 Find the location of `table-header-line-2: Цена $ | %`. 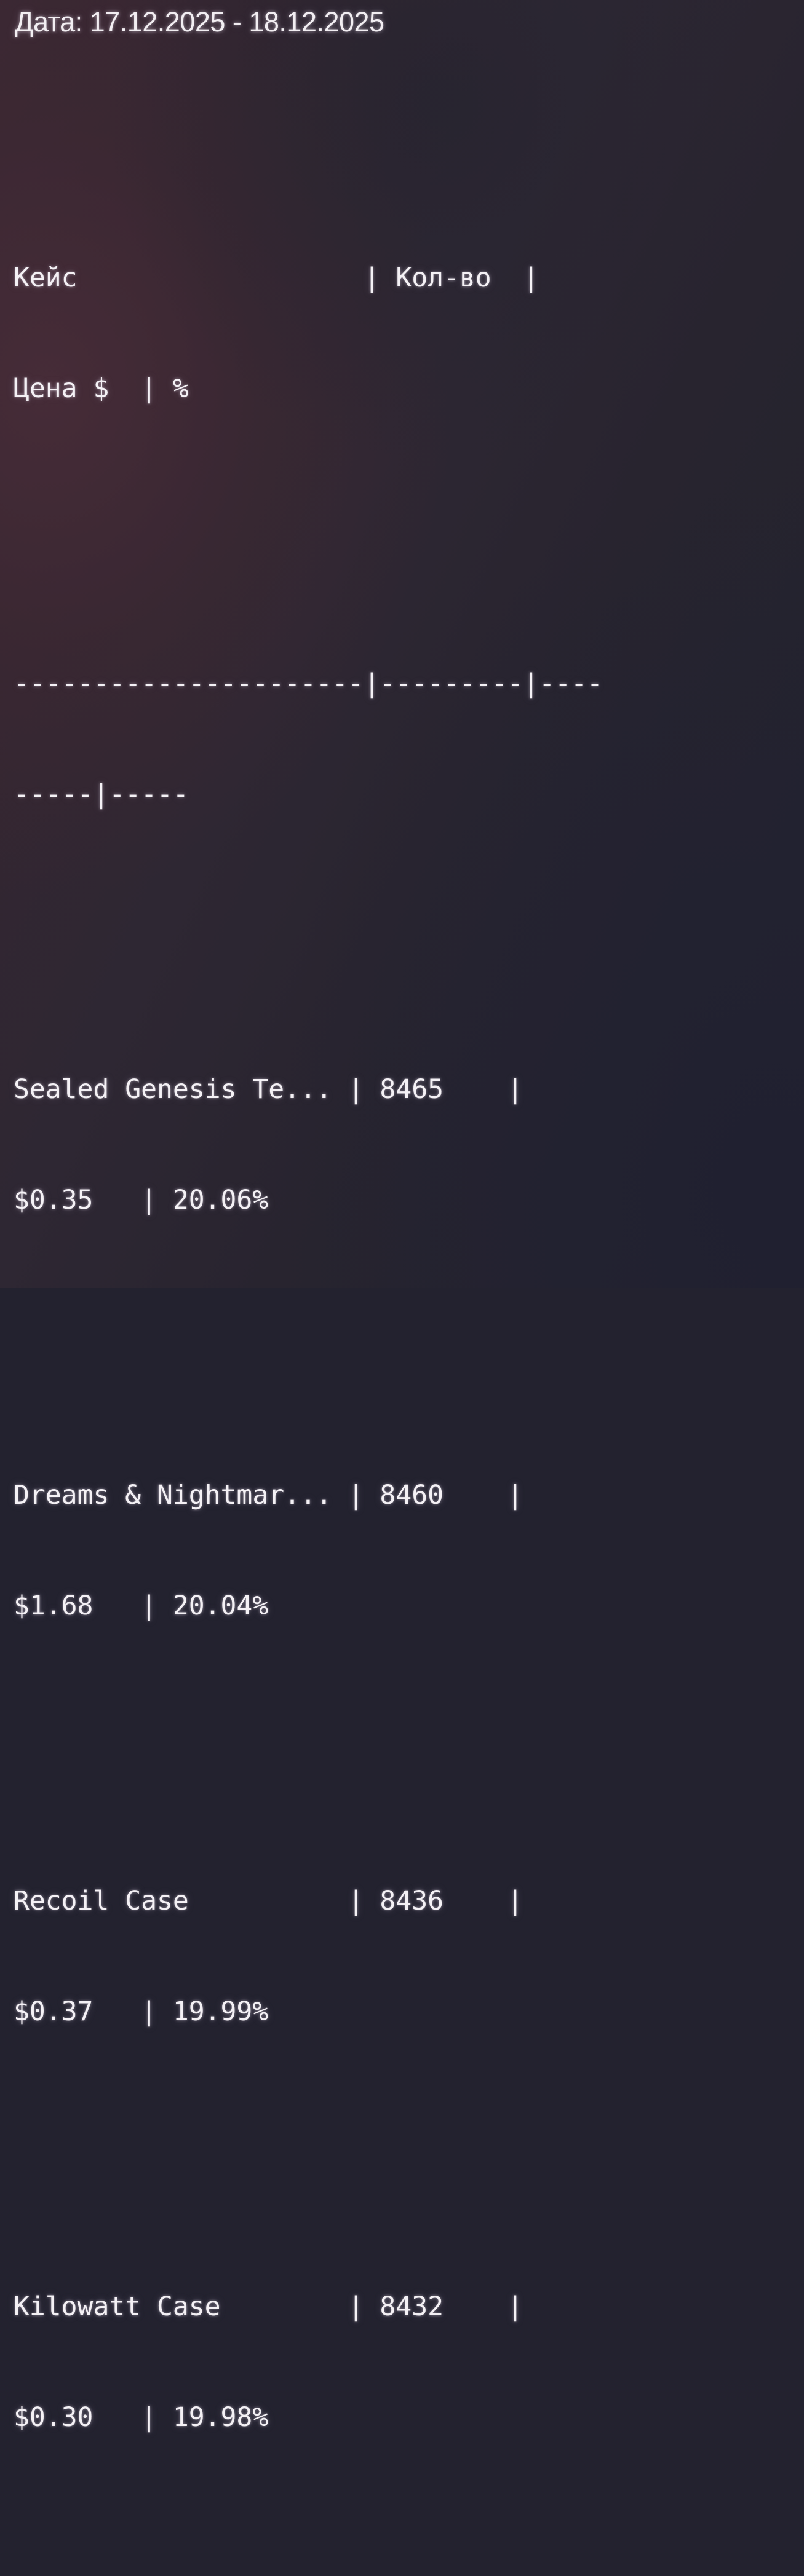

table-header-line-2: Цена $ | % is located at coordinates (101, 389).